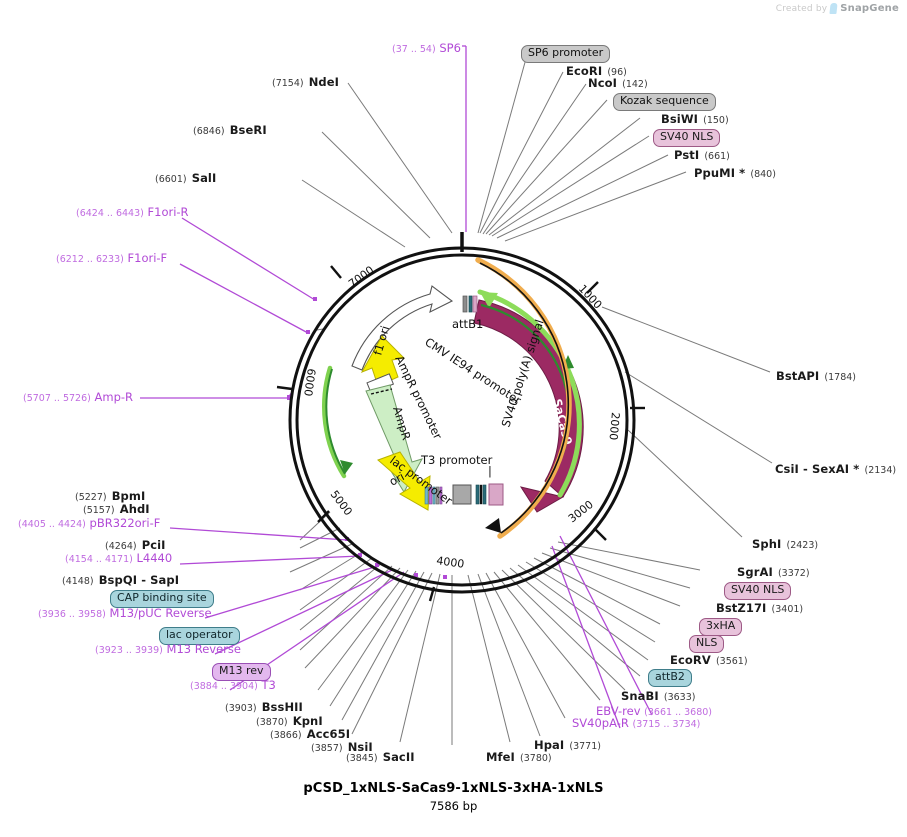 The width and height of the screenshot is (907, 837). I want to click on label-enzyme-ndei: (7154) NdeI, so click(305, 81).